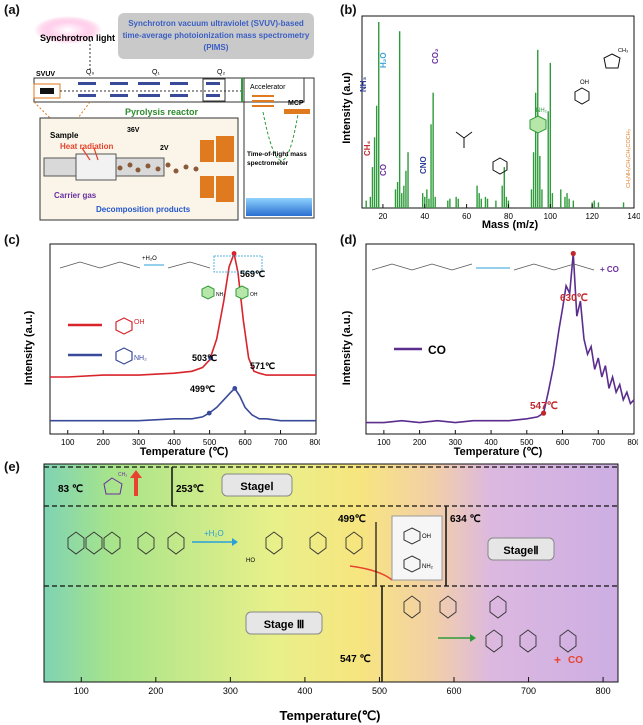  What do you see at coordinates (268, 163) in the screenshot?
I see `tof-label-2: spectrometer` at bounding box center [268, 163].